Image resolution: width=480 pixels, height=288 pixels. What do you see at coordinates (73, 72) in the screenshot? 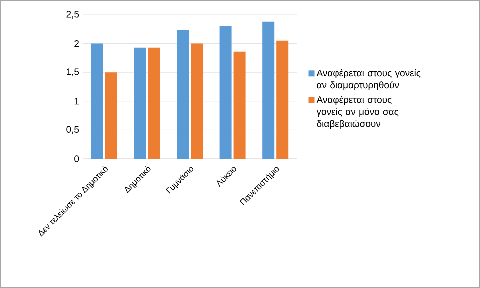
I see `y-tick-label: 1,5` at bounding box center [73, 72].